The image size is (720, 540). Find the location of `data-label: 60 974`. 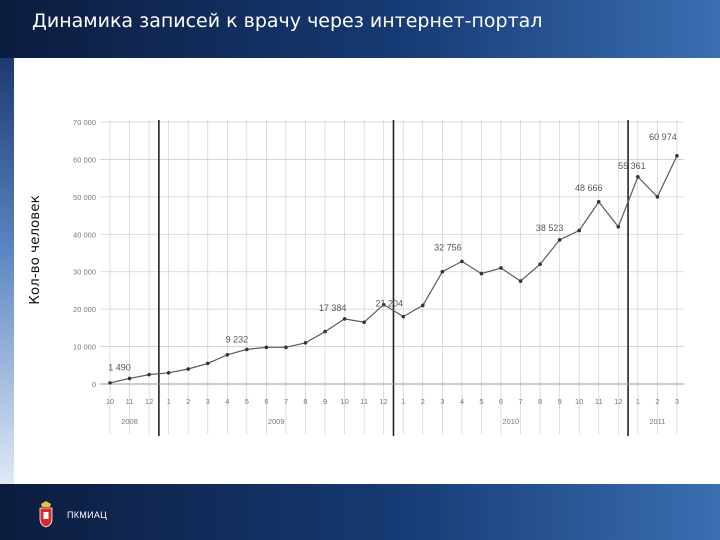

data-label: 60 974 is located at coordinates (663, 137).